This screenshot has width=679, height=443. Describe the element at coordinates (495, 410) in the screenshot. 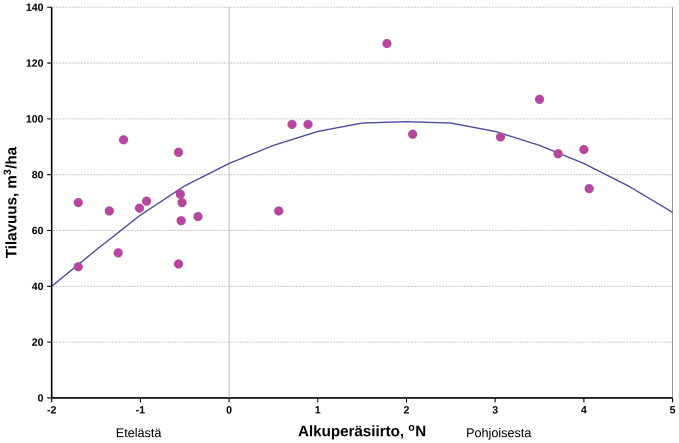

I see `x-tick-label: 3` at that location.